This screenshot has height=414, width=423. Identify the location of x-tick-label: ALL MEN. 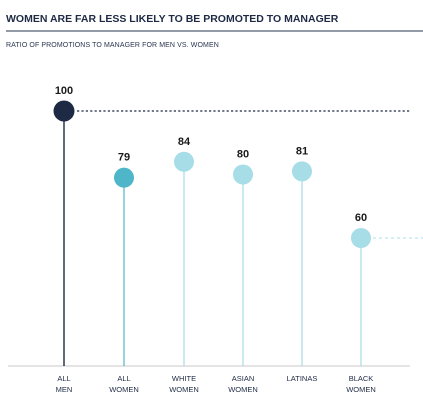
(64, 384).